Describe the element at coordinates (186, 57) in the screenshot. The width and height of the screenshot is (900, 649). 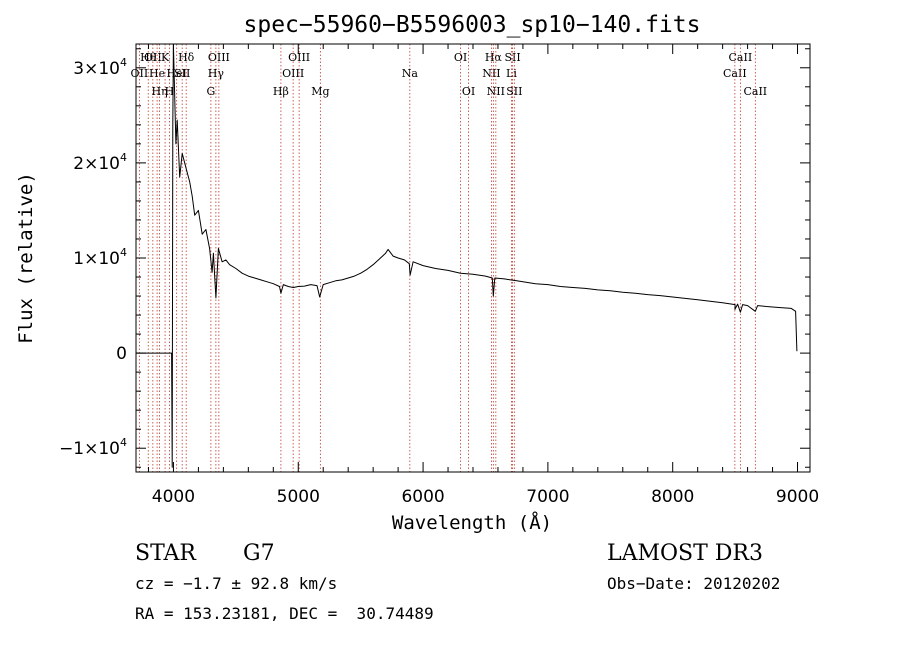
I see `spectral-line-label-9: Hδ` at that location.